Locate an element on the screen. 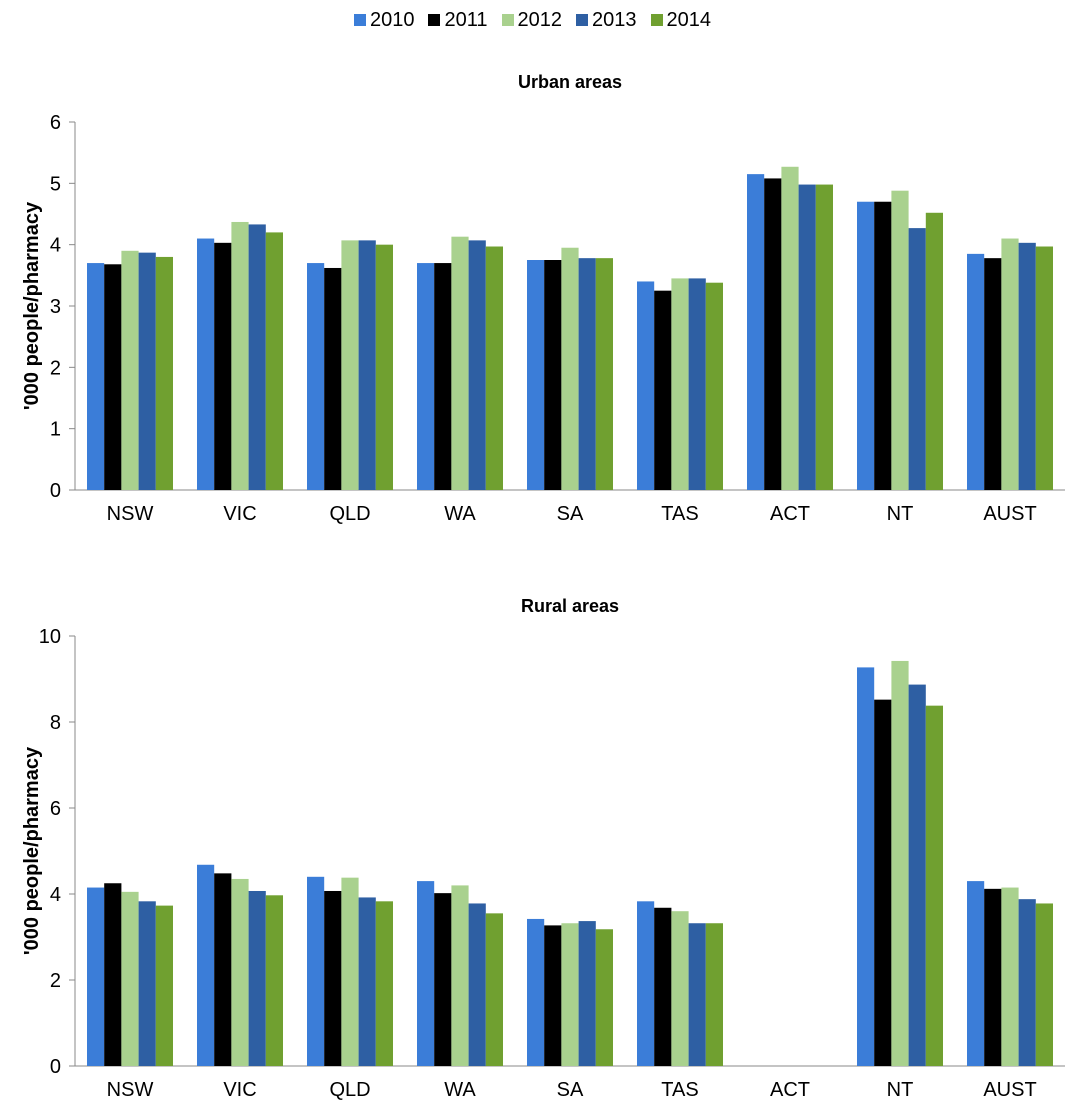  bar-2012-aust is located at coordinates (1010, 364).